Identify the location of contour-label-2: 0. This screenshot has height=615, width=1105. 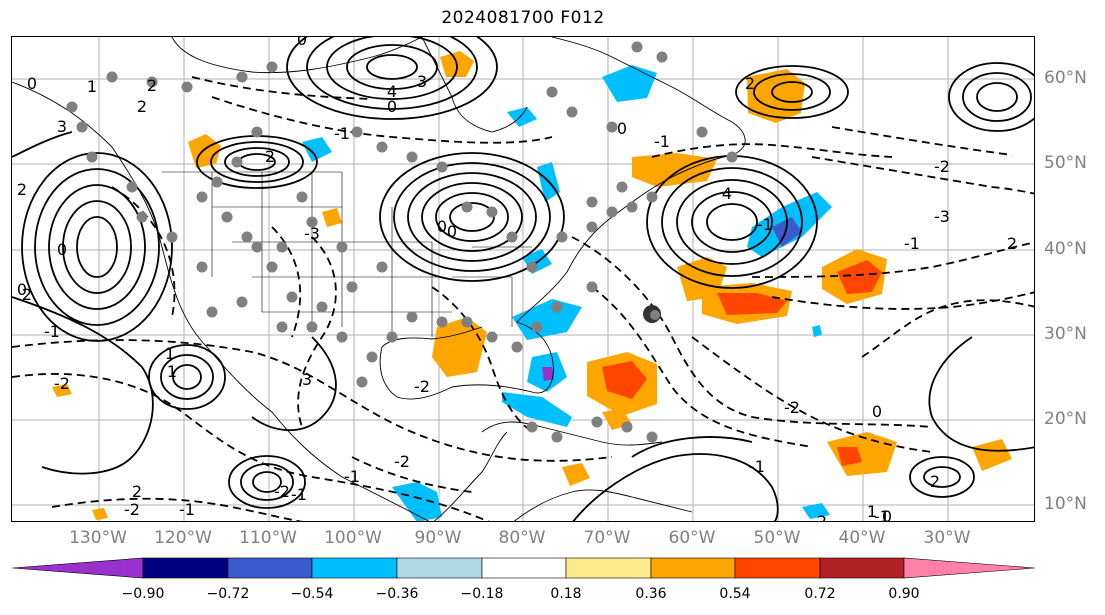
(32, 83).